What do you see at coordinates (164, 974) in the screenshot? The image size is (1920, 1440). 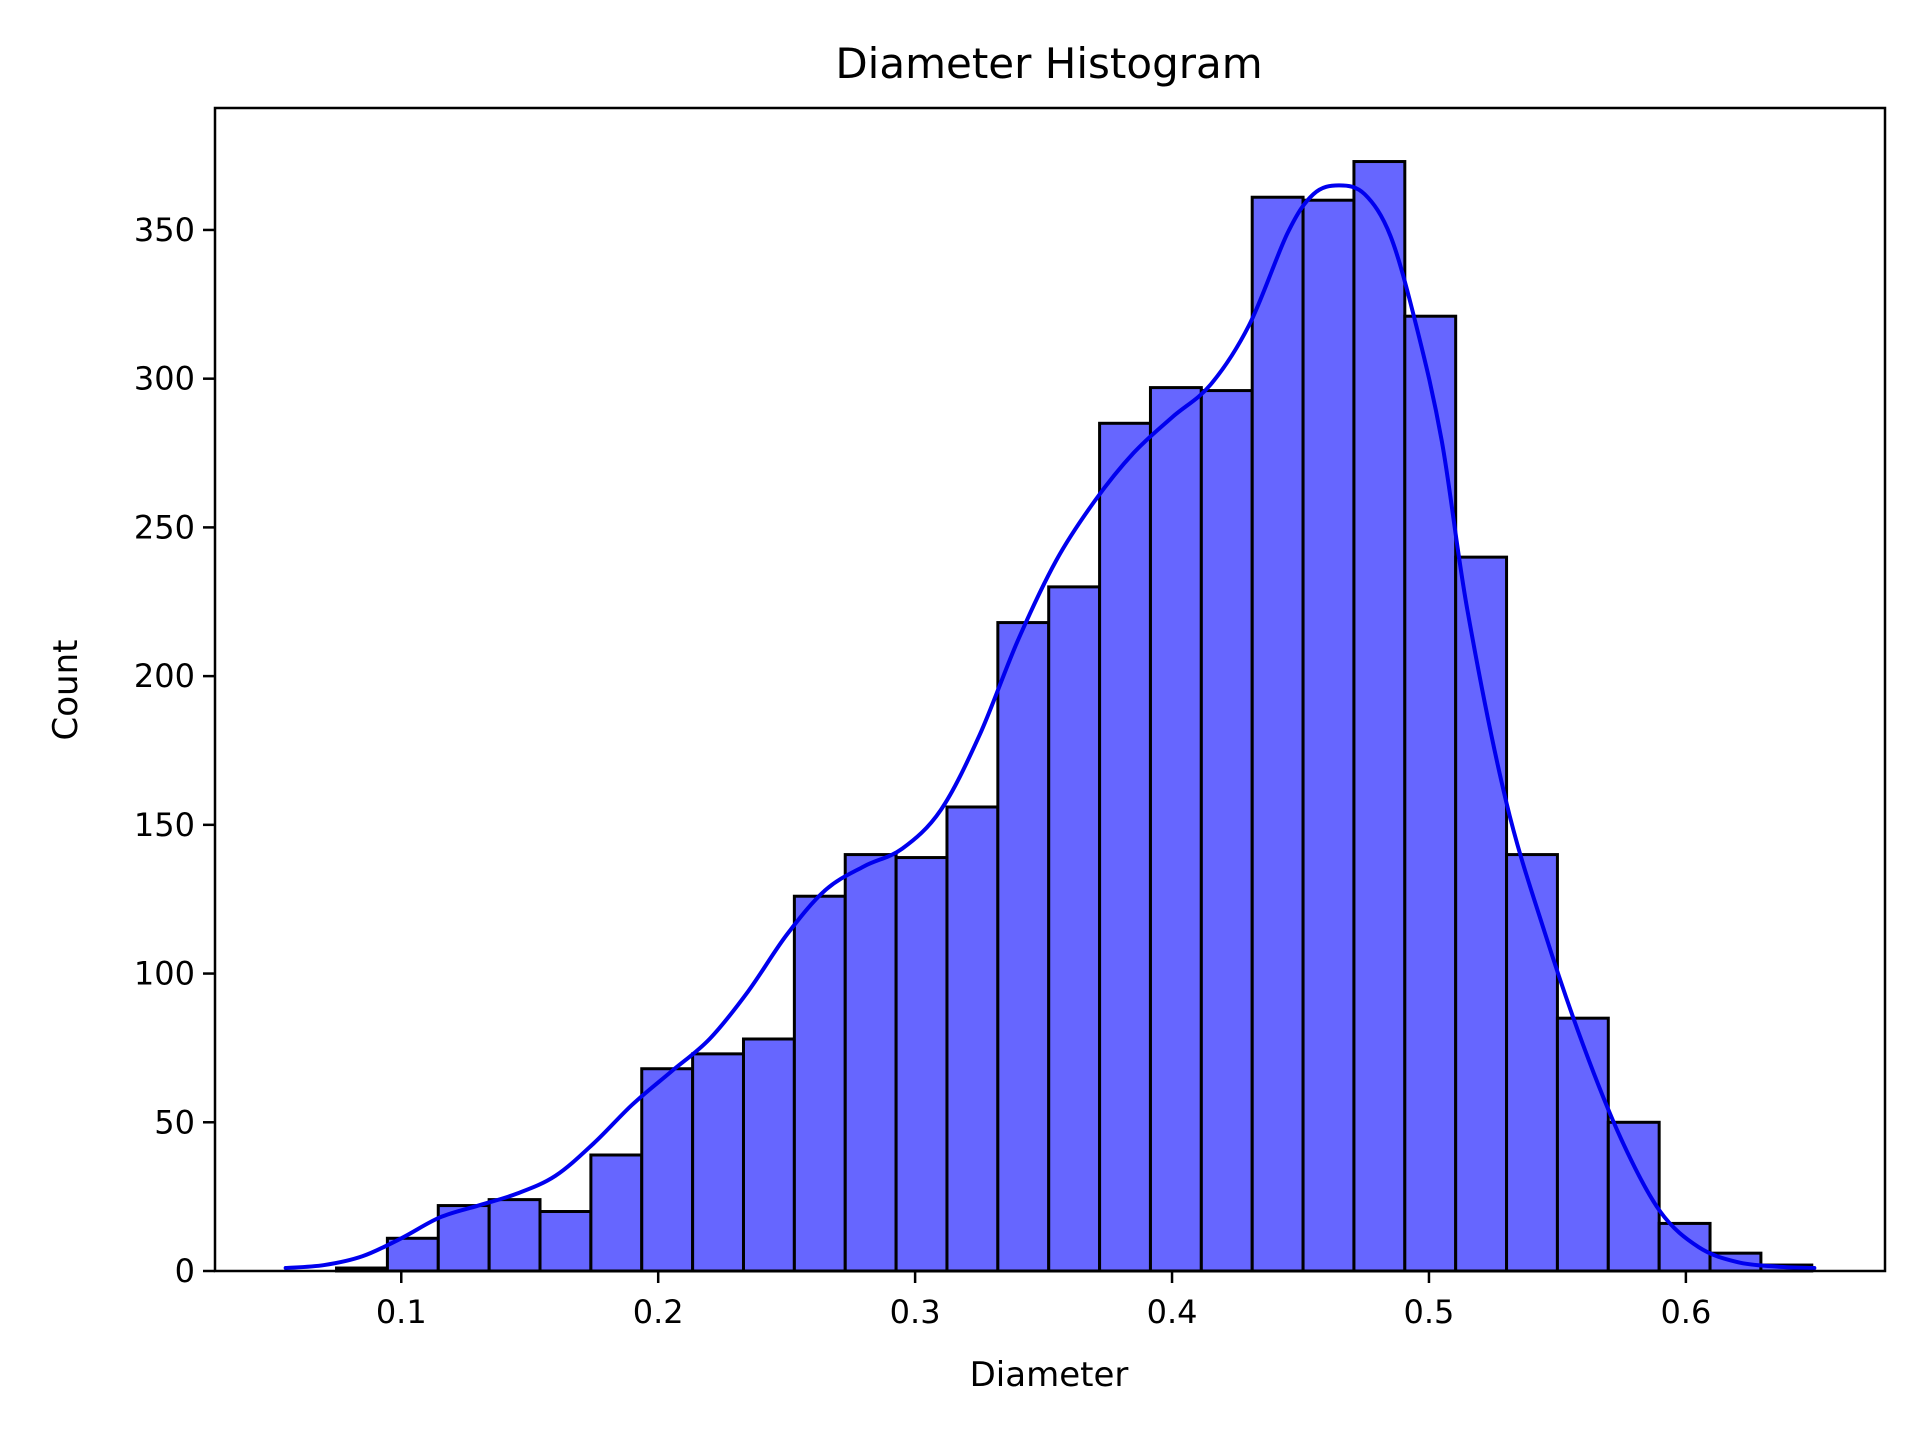 I see `y-tick-label: 100` at bounding box center [164, 974].